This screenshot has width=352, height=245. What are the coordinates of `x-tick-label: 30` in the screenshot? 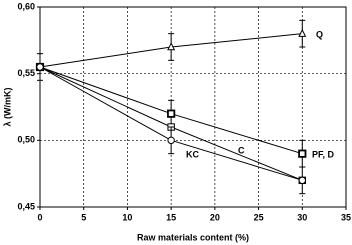 It's located at (302, 217).